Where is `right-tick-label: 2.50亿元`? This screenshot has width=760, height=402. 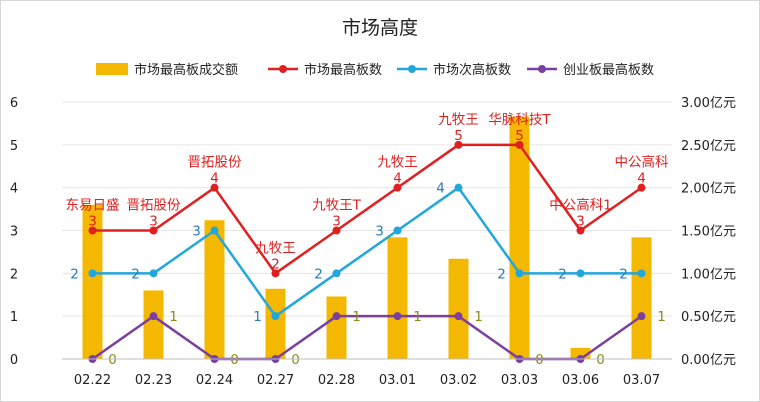
right-tick-label: 2.50亿元 is located at coordinates (708, 146).